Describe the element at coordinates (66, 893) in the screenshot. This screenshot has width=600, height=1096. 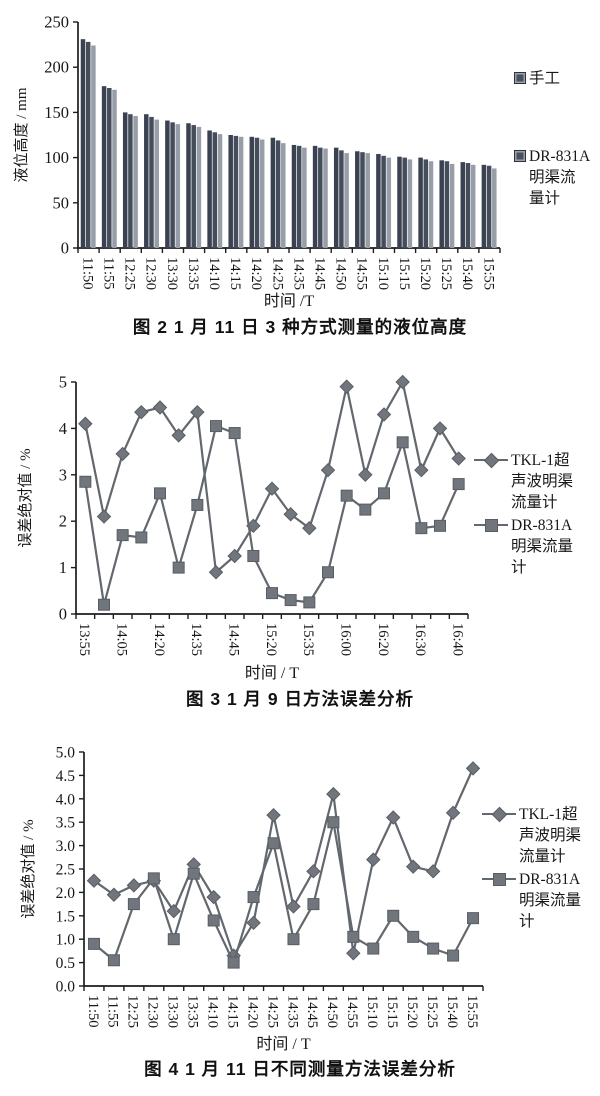
I see `svg-text: 2.0` at that location.